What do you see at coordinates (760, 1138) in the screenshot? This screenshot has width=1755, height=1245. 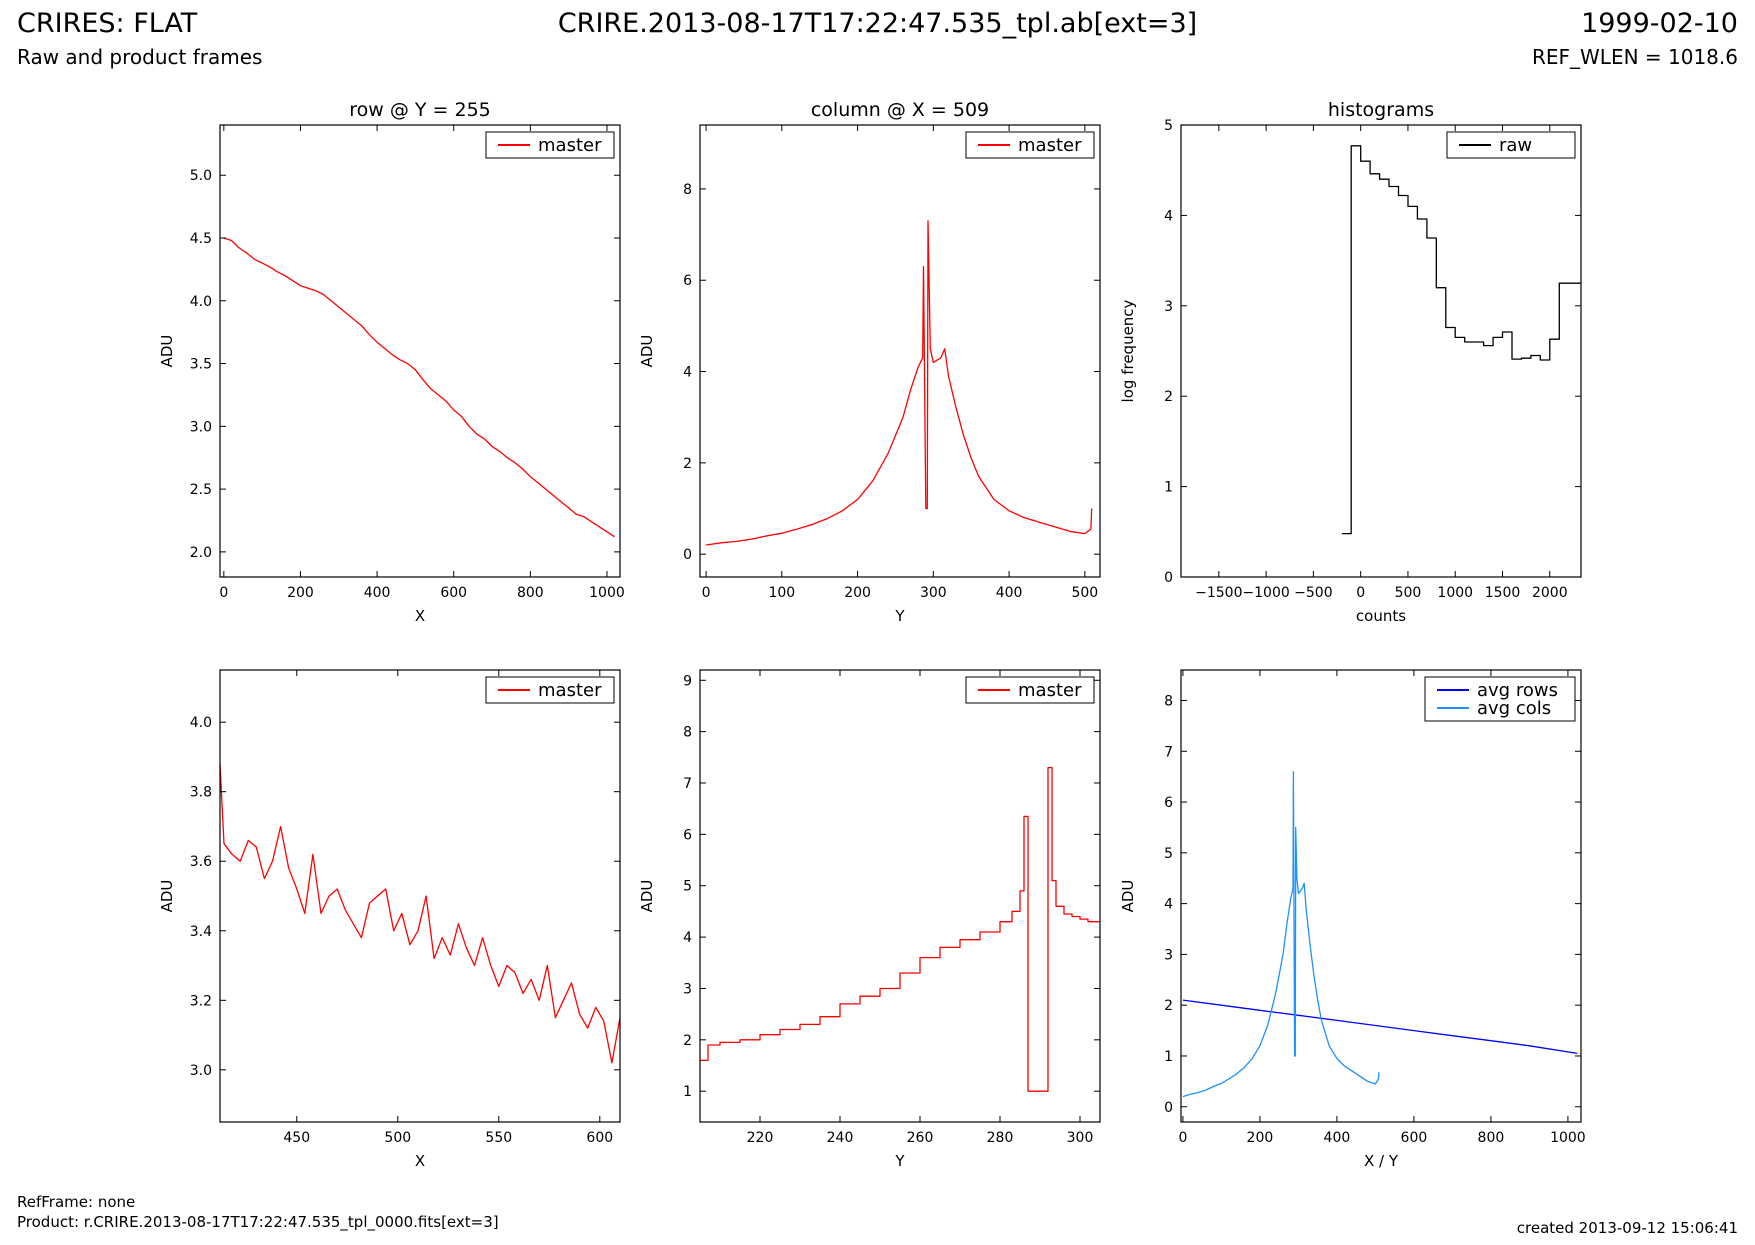 I see `x-tick-label: 220` at bounding box center [760, 1138].